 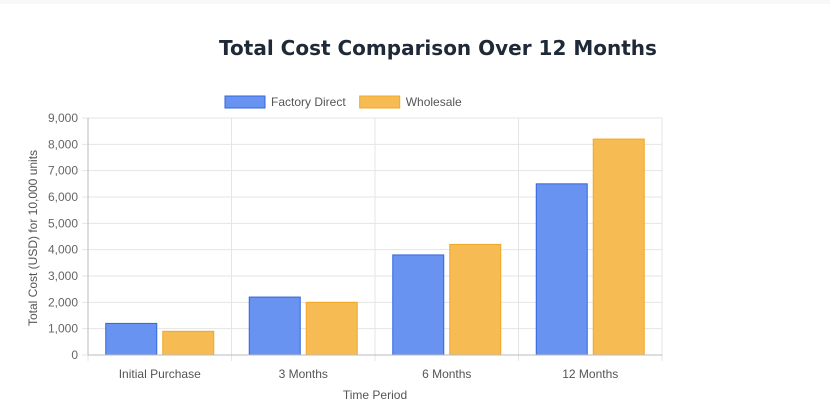 I want to click on y-tick-label: 3,000, so click(x=63, y=276).